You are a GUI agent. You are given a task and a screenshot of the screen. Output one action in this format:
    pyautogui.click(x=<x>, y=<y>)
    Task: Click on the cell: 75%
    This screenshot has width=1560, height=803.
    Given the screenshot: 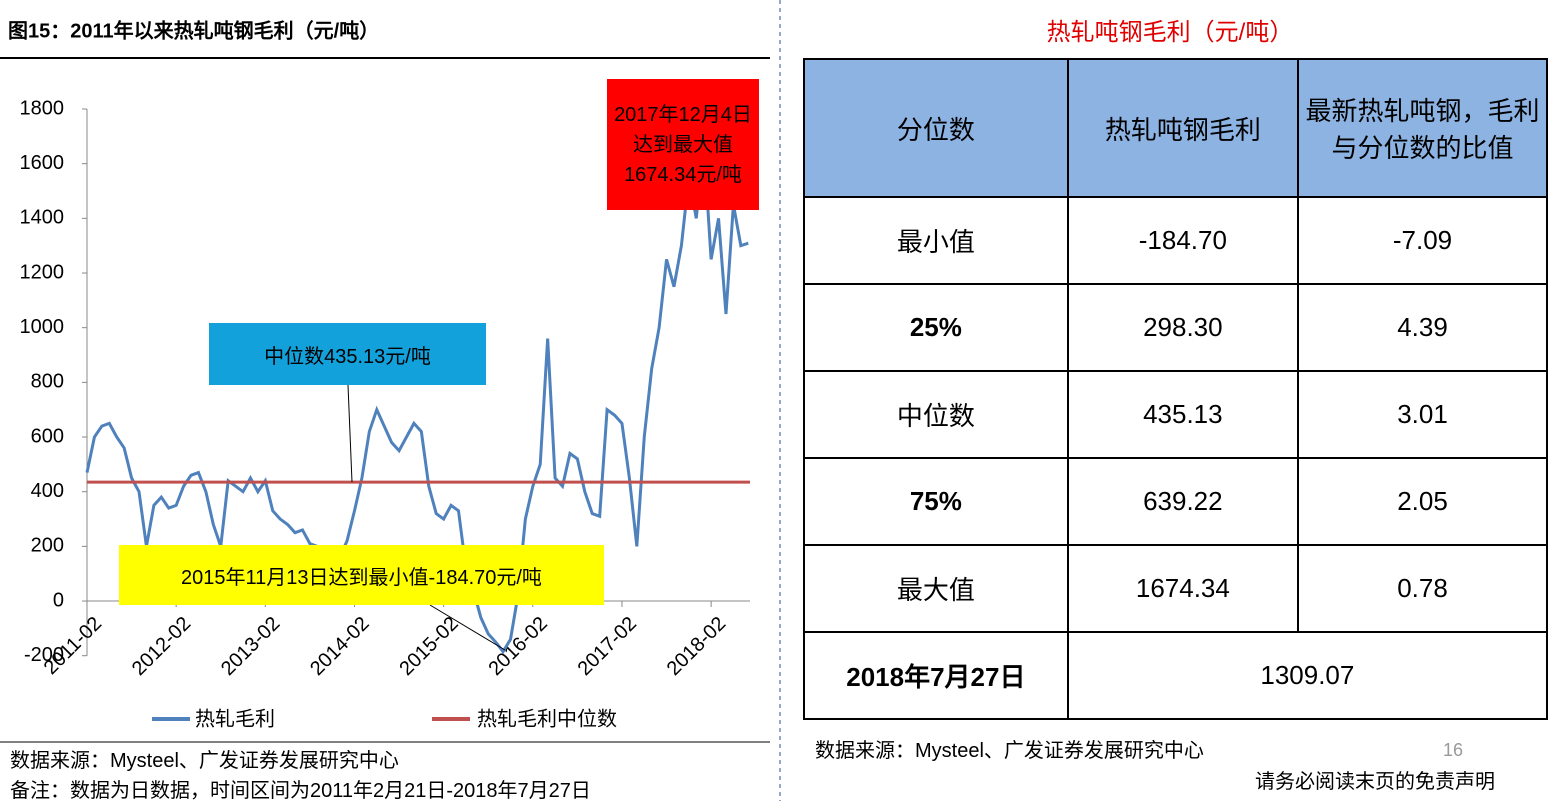 What is the action you would take?
    pyautogui.click(x=936, y=501)
    